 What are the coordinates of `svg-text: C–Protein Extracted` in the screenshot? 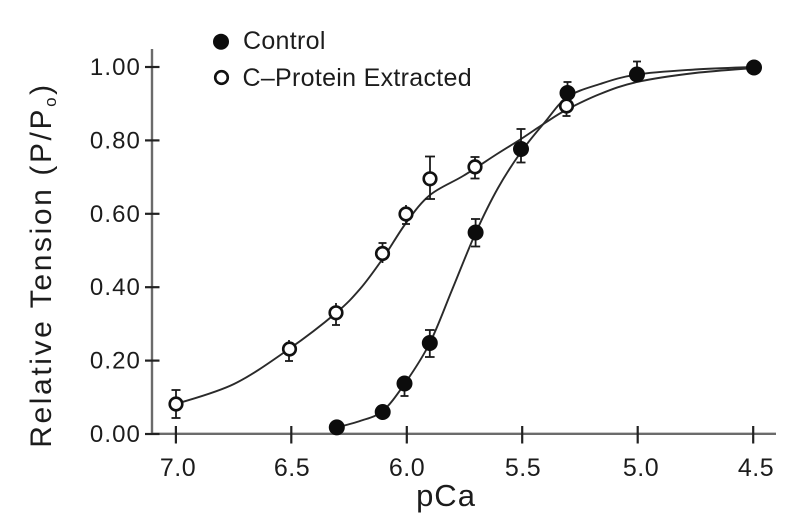 It's located at (357, 78).